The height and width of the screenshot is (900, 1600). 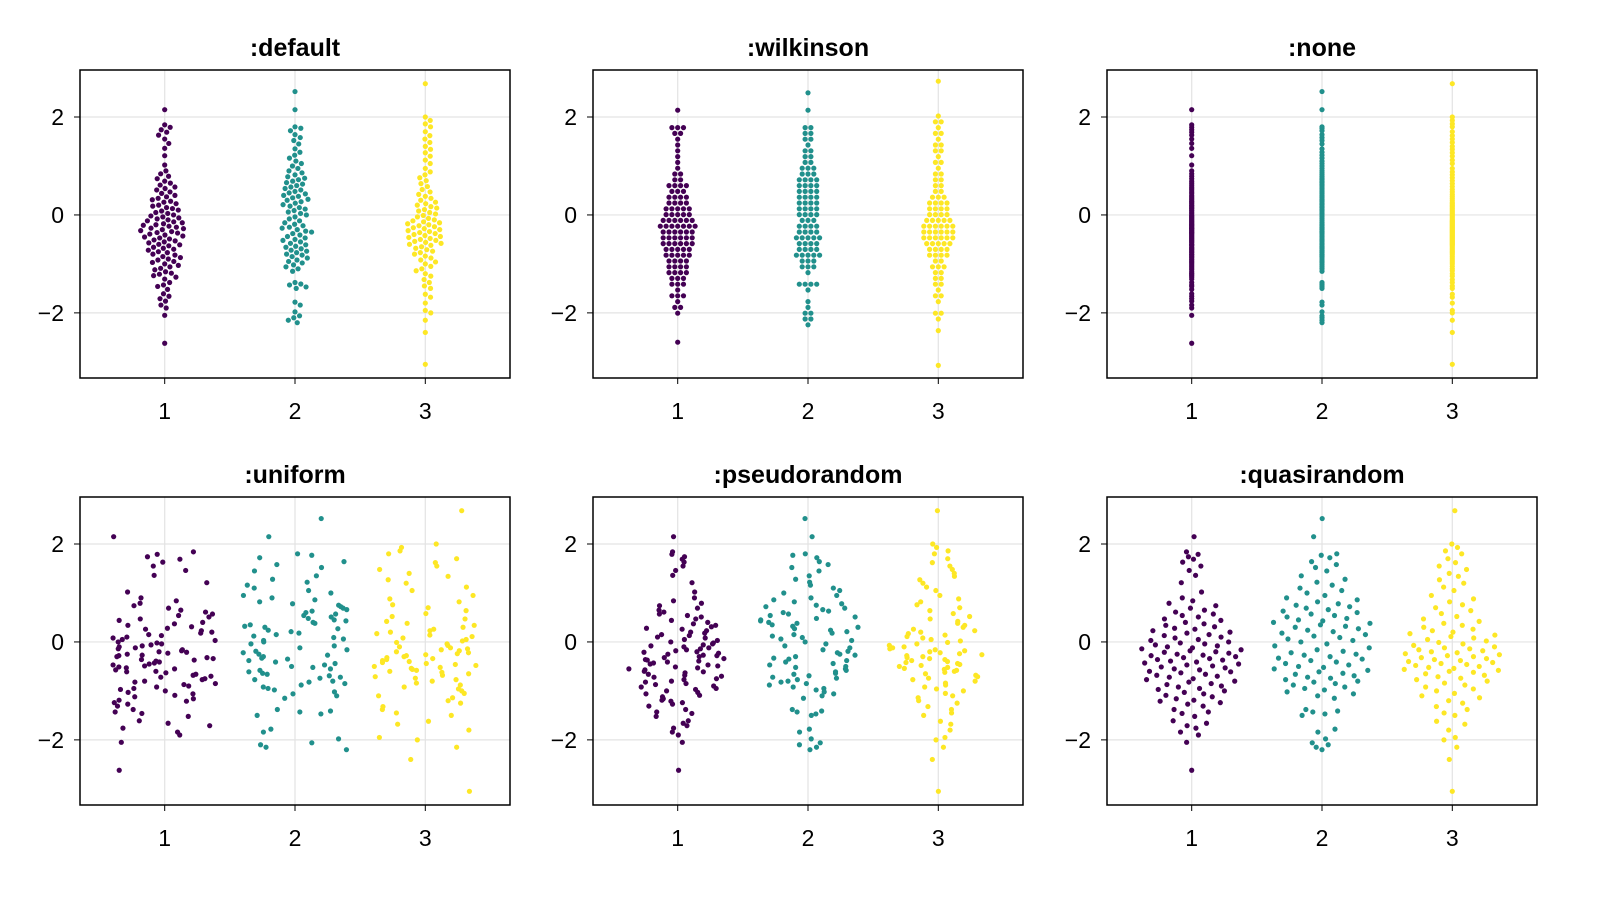 I want to click on y-tick-label: 0, so click(x=570, y=642).